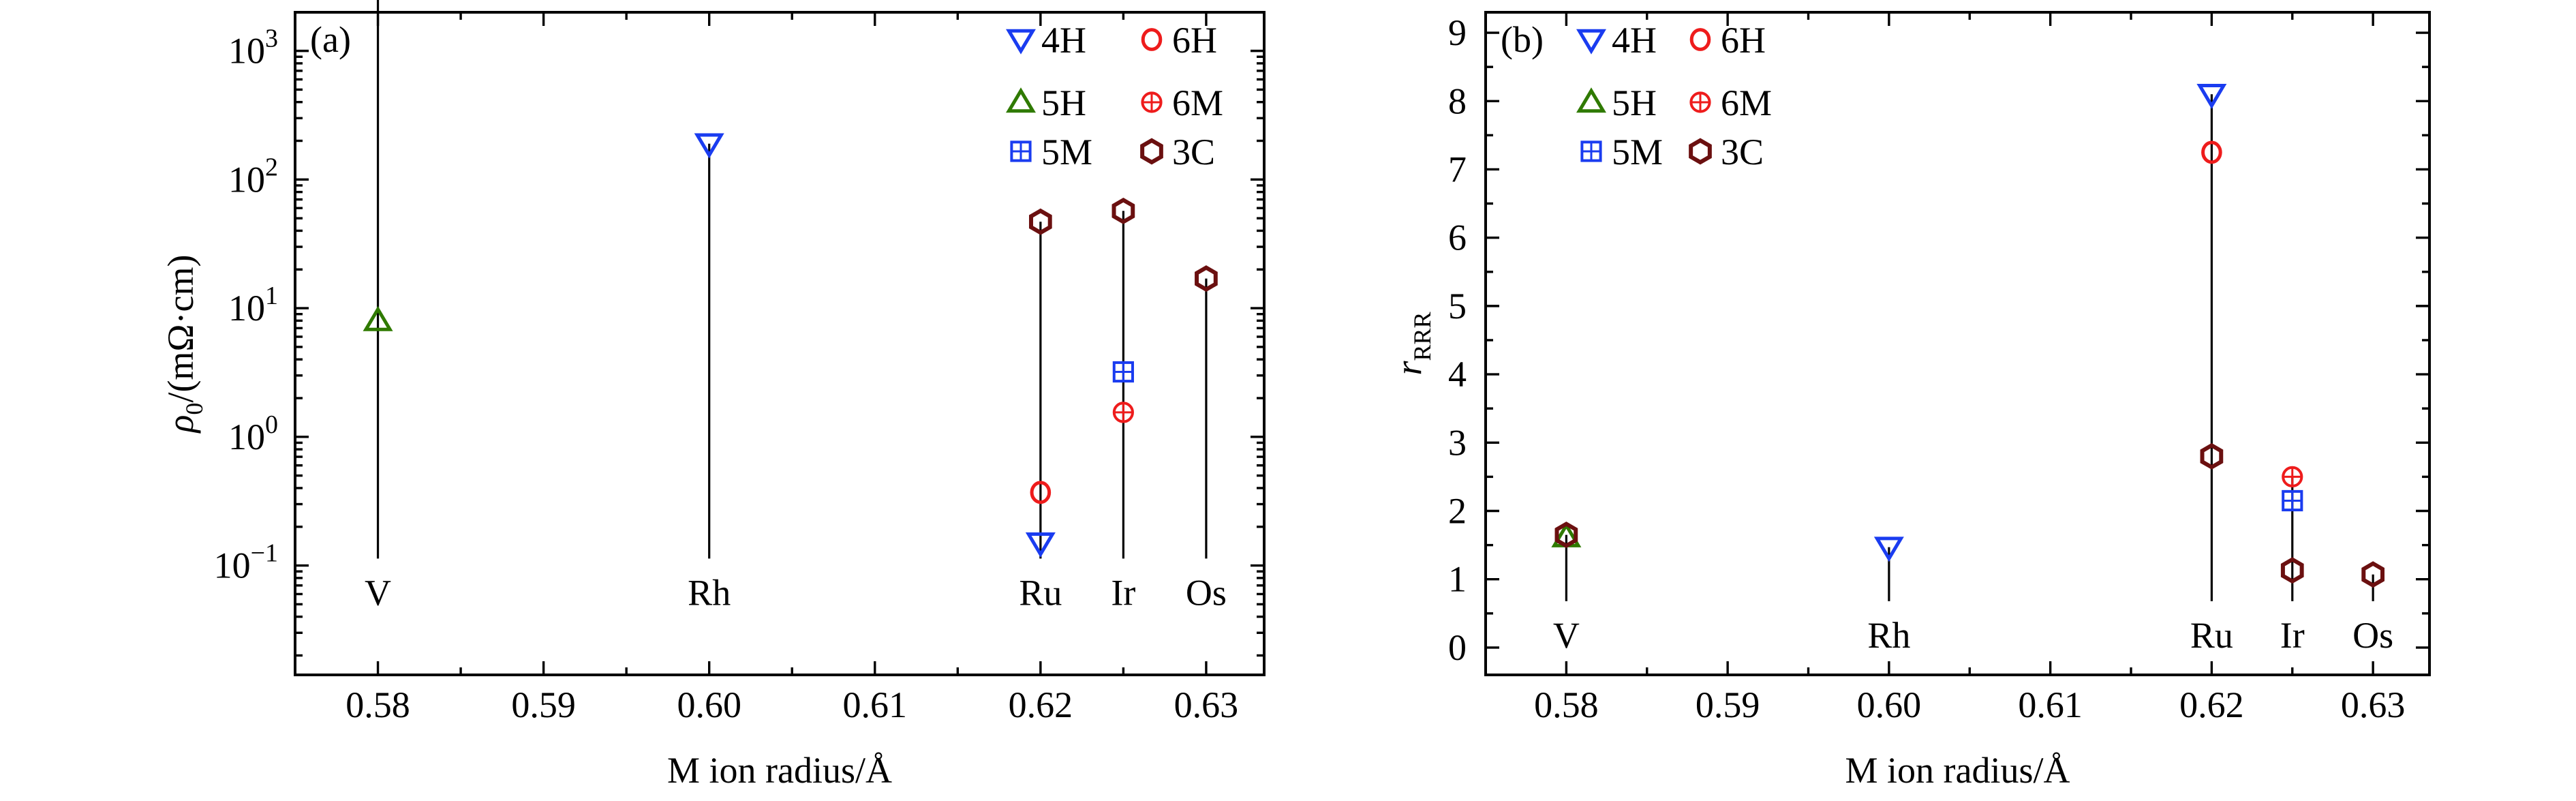  What do you see at coordinates (1523, 39) in the screenshot?
I see `panel-label: (b)` at bounding box center [1523, 39].